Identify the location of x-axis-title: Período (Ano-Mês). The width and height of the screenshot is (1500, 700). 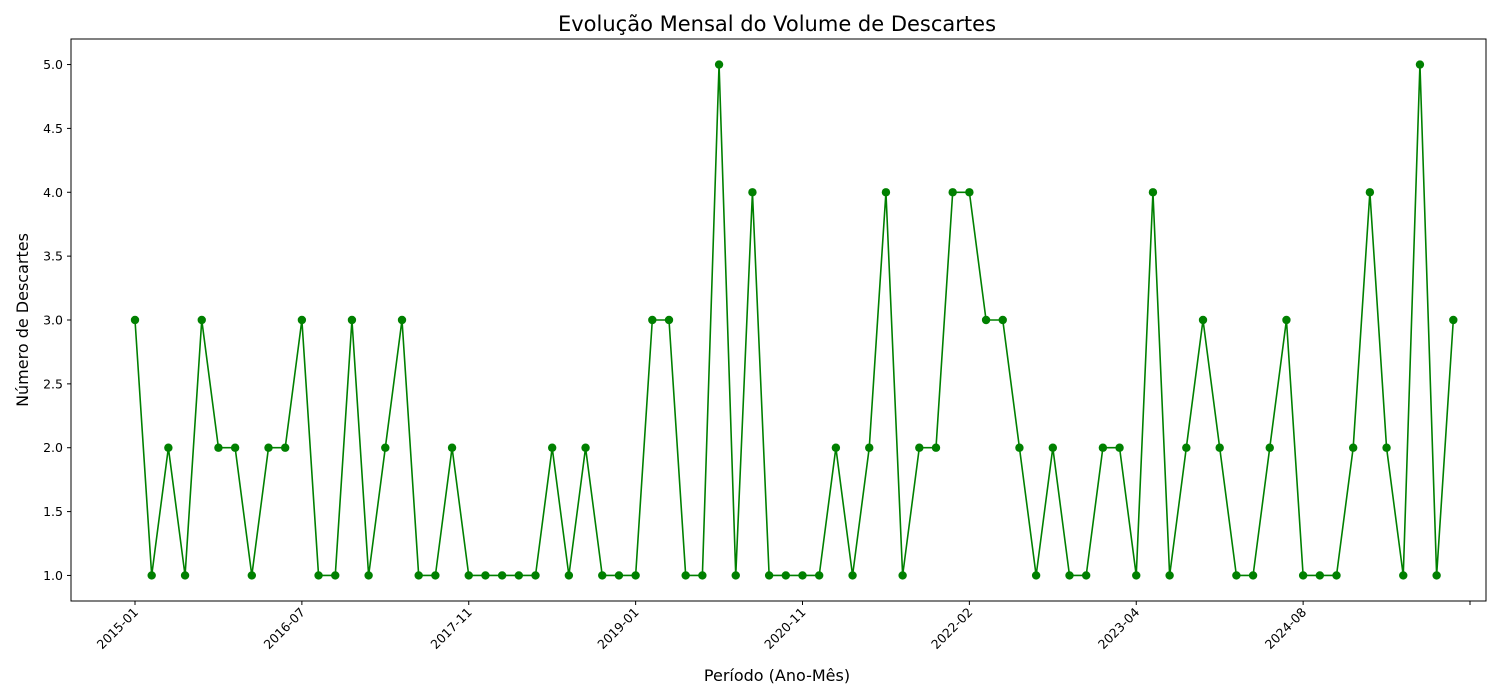
(777, 675).